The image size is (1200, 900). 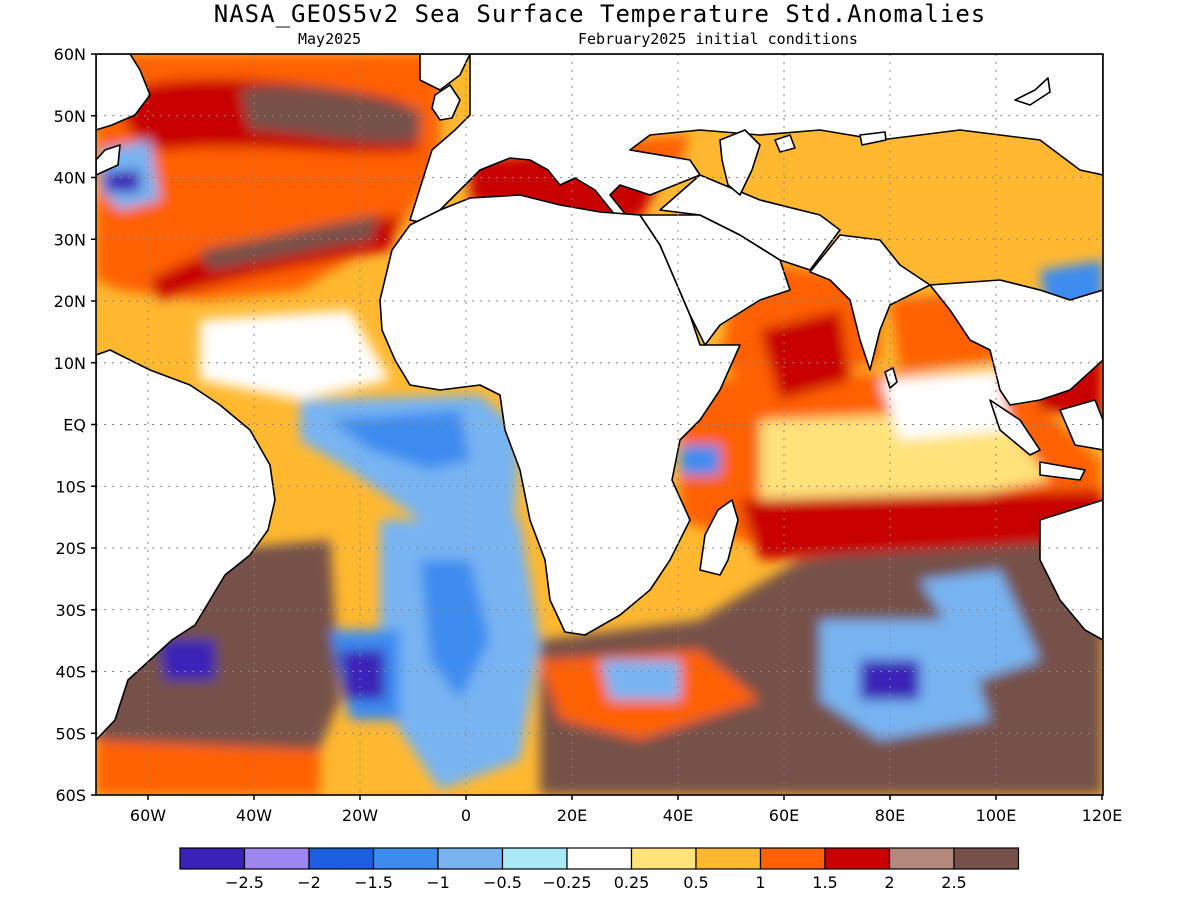 What do you see at coordinates (1071, 570) in the screenshot?
I see `australia` at bounding box center [1071, 570].